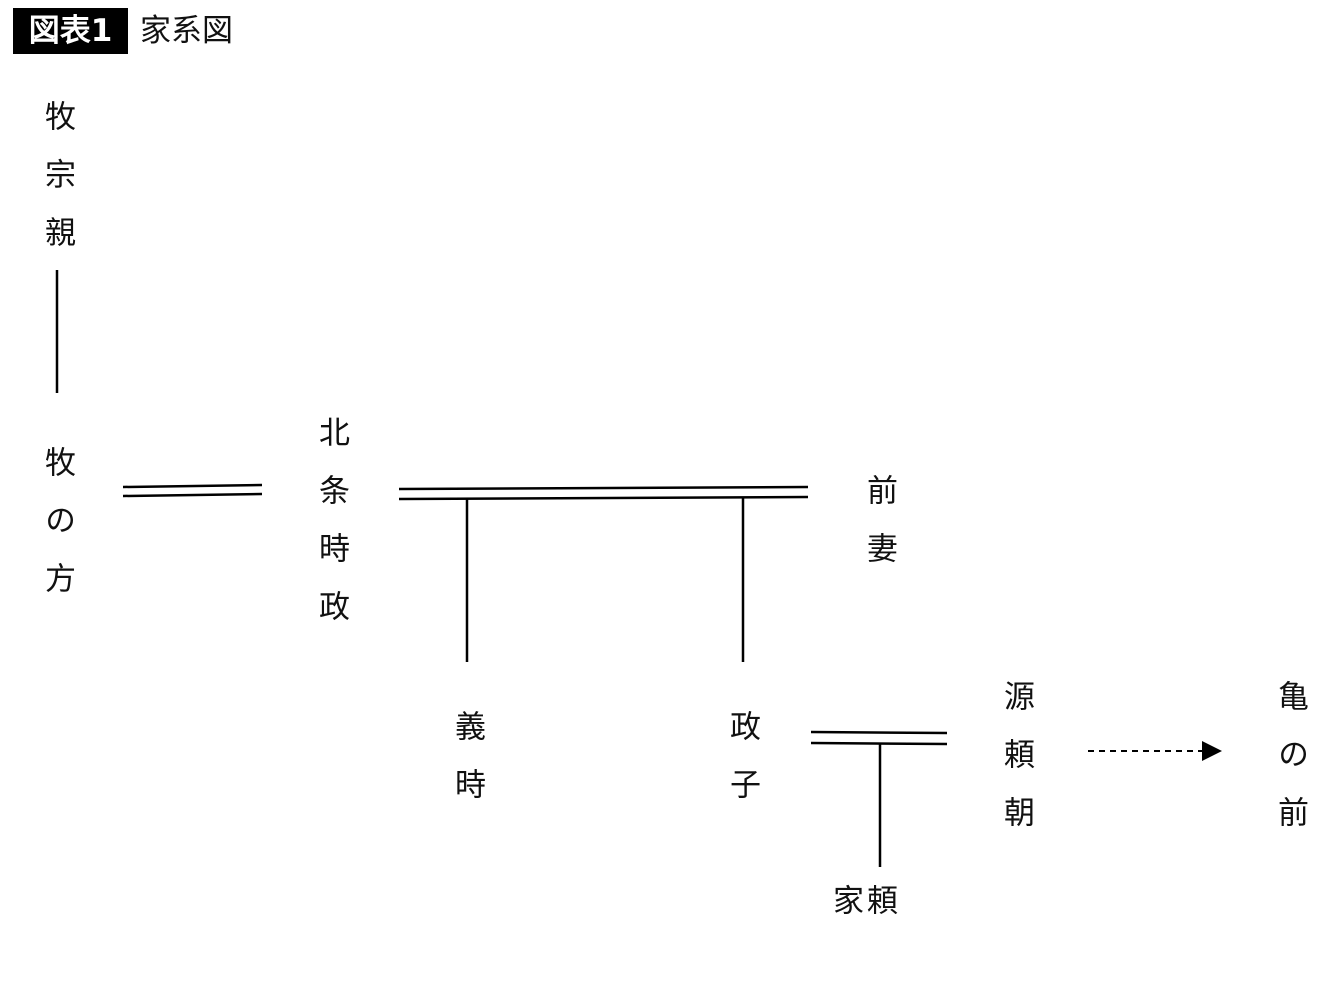 The width and height of the screenshot is (1340, 989). What do you see at coordinates (57, 187) in the screenshot?
I see `person-maki-munechika: 牧宗親` at bounding box center [57, 187].